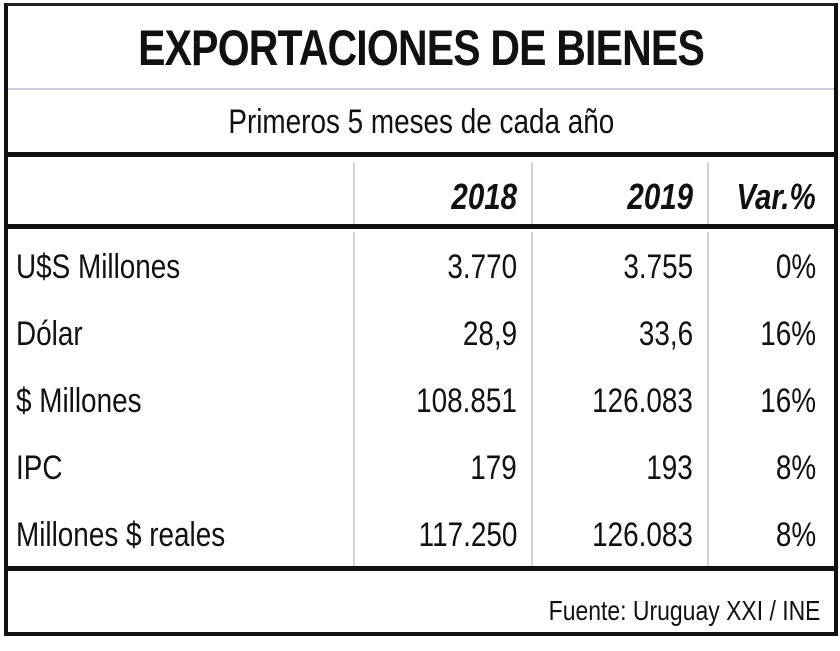 The image size is (840, 651). I want to click on cell-var: 0%, so click(770, 265).